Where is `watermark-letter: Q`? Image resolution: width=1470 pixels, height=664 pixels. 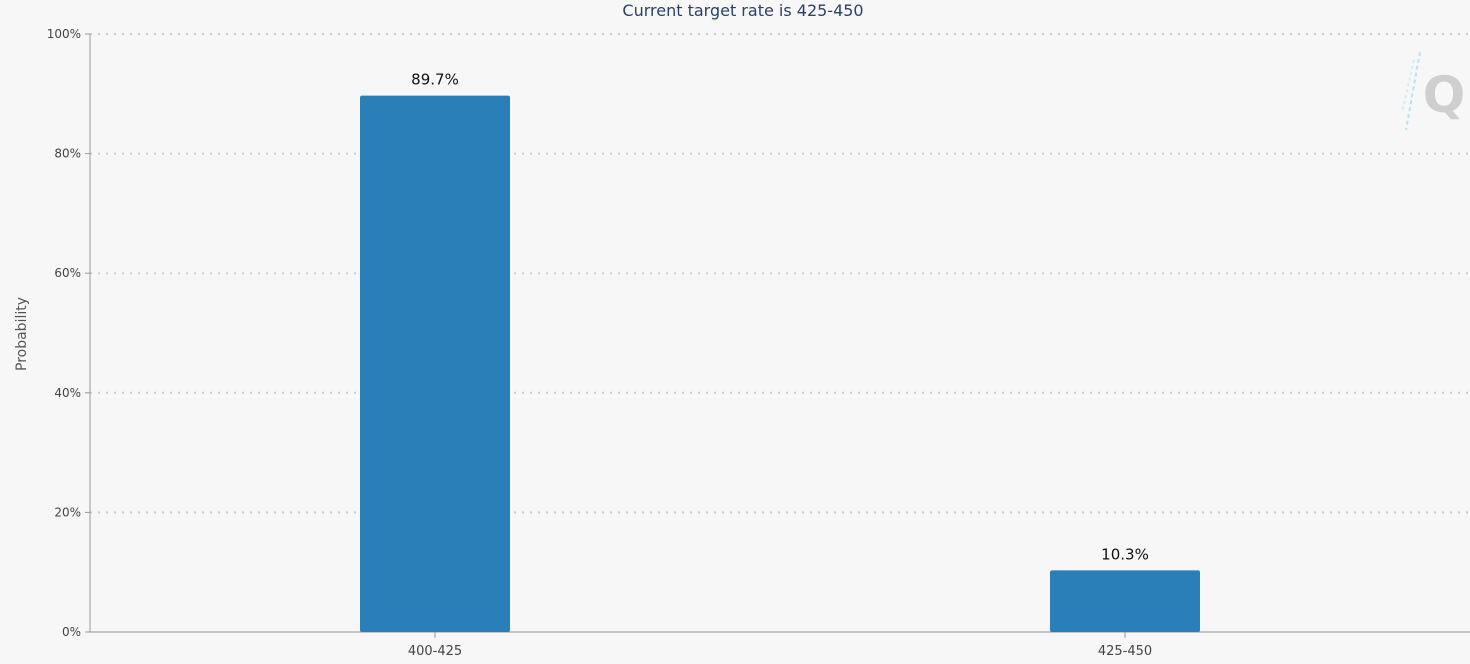
watermark-letter: Q is located at coordinates (1444, 95).